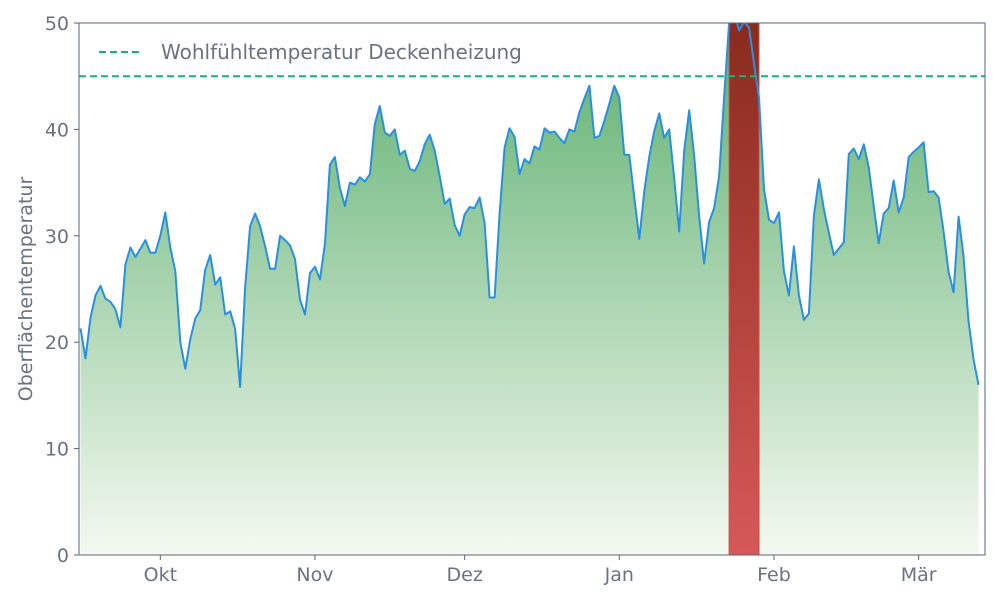  What do you see at coordinates (57, 24) in the screenshot?
I see `y-tick-label: 50` at bounding box center [57, 24].